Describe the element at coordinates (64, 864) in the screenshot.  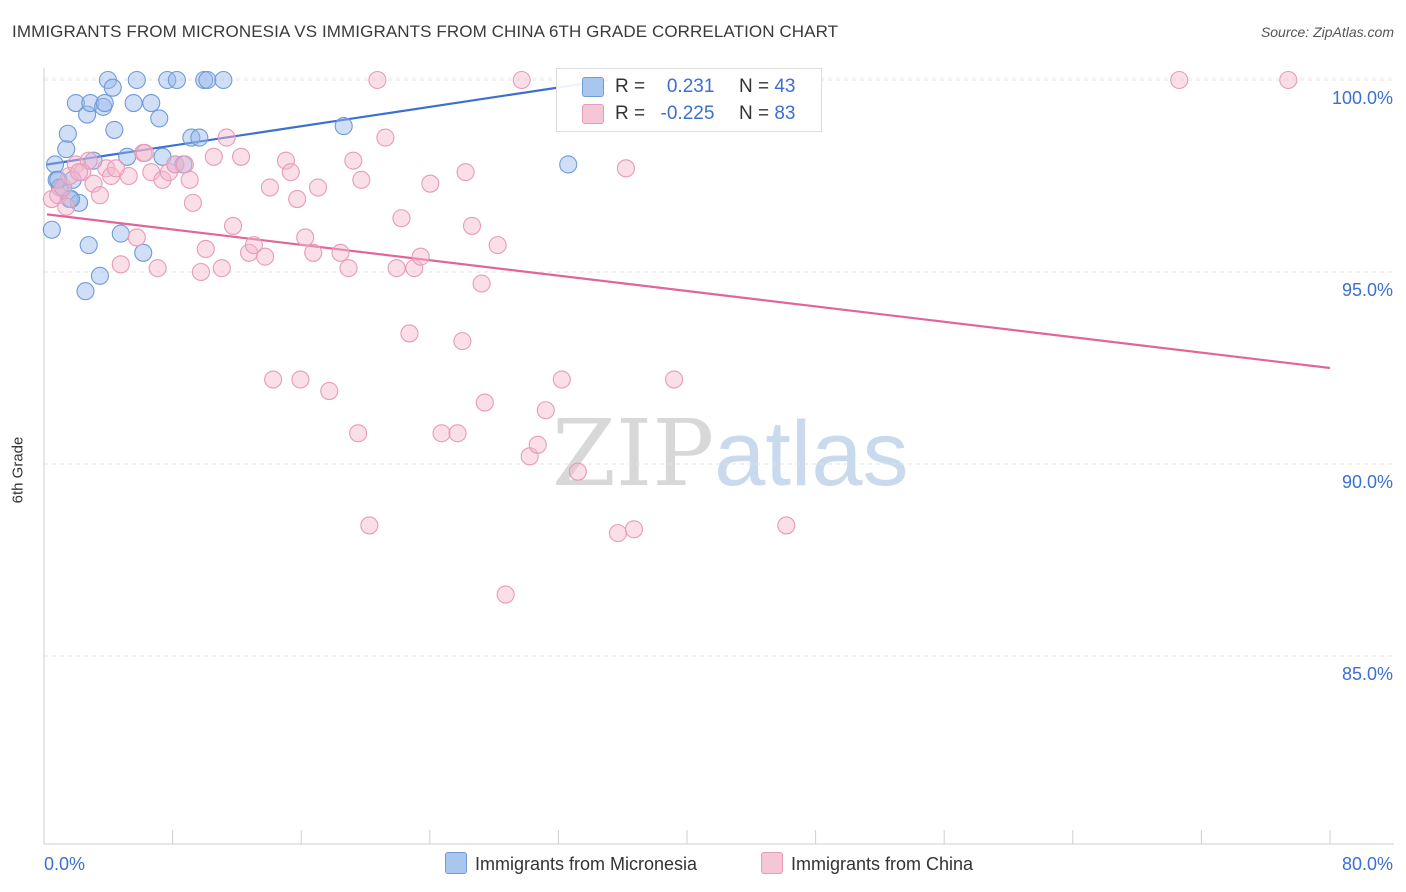
I see `x-tick-label-min: 0.0%` at that location.